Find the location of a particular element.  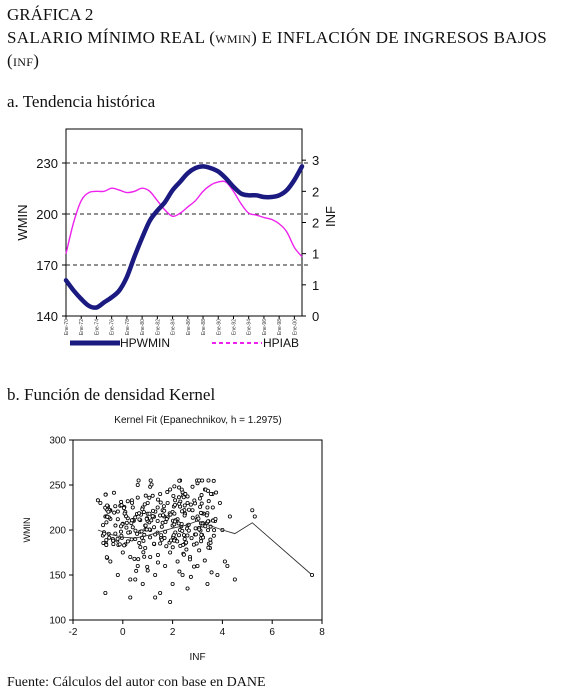

y-tick-label-2: 200 is located at coordinates (47, 214).